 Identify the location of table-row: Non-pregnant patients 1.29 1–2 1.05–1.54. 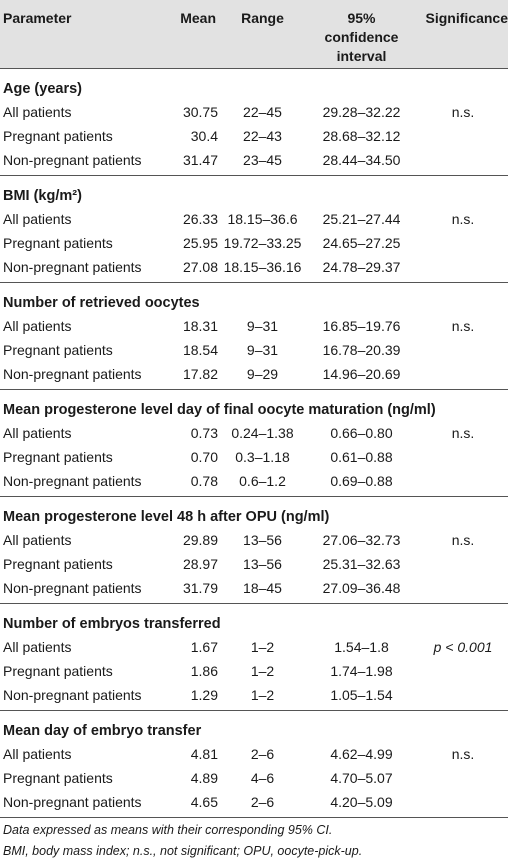
(254, 697).